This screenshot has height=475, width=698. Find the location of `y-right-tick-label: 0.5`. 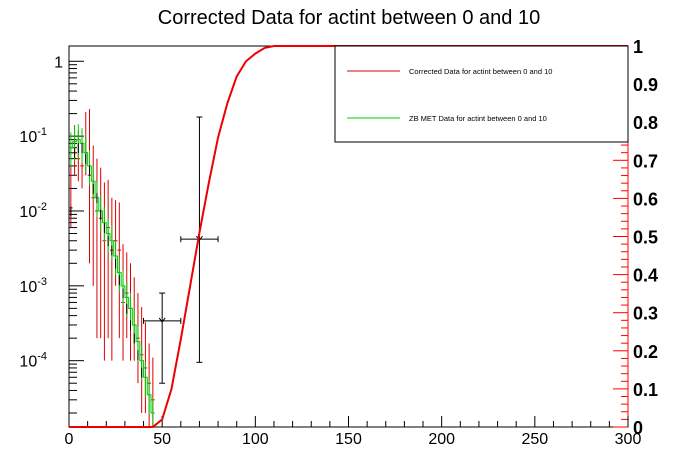

y-right-tick-label: 0.5 is located at coordinates (645, 238).